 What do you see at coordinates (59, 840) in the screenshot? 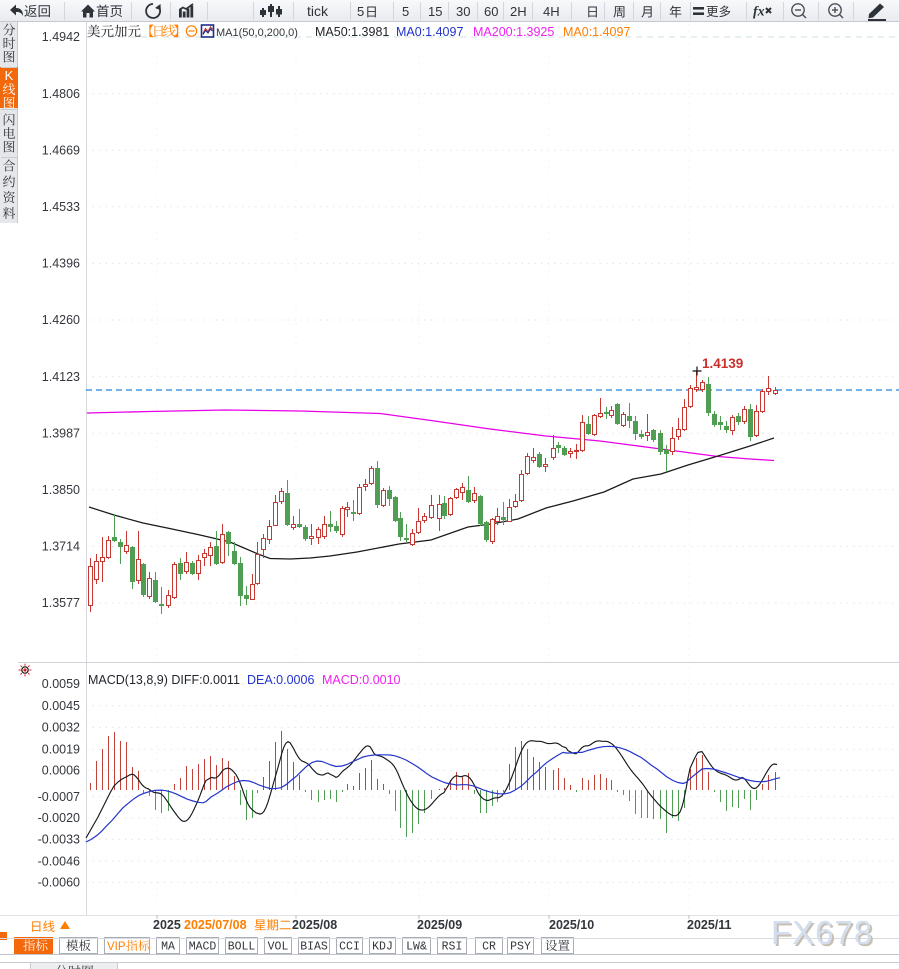
I see `svg-text: -0.0033` at bounding box center [59, 840].